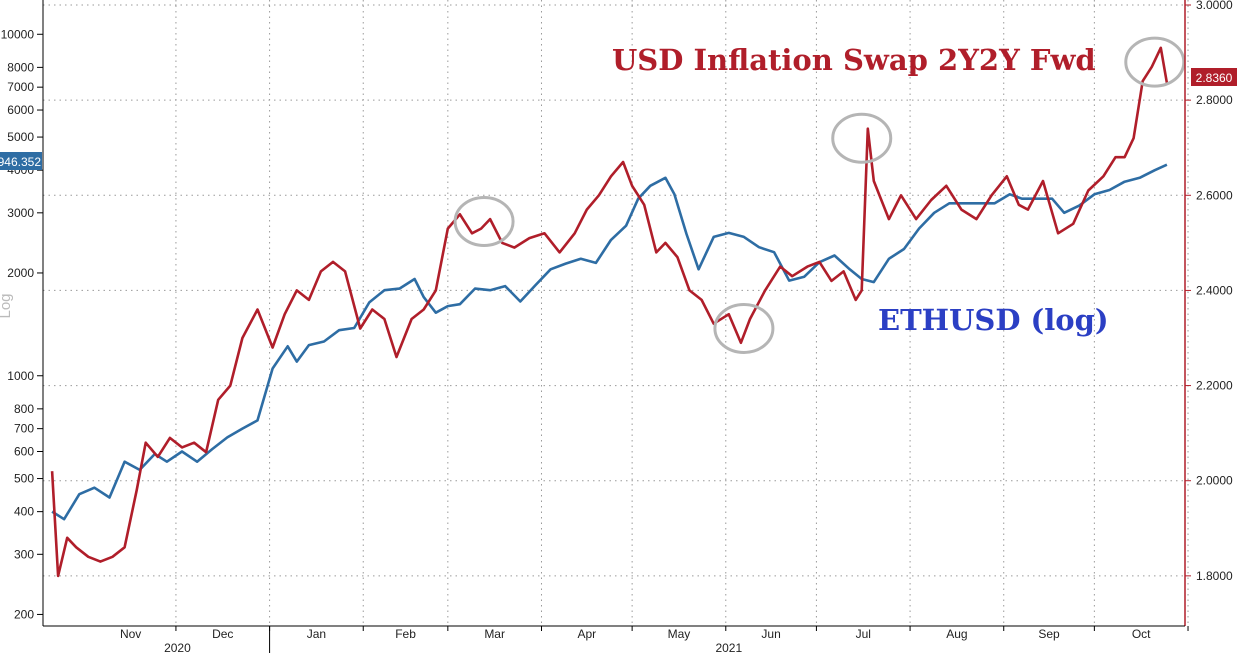  What do you see at coordinates (679, 634) in the screenshot?
I see `x-tick-label: May` at bounding box center [679, 634].